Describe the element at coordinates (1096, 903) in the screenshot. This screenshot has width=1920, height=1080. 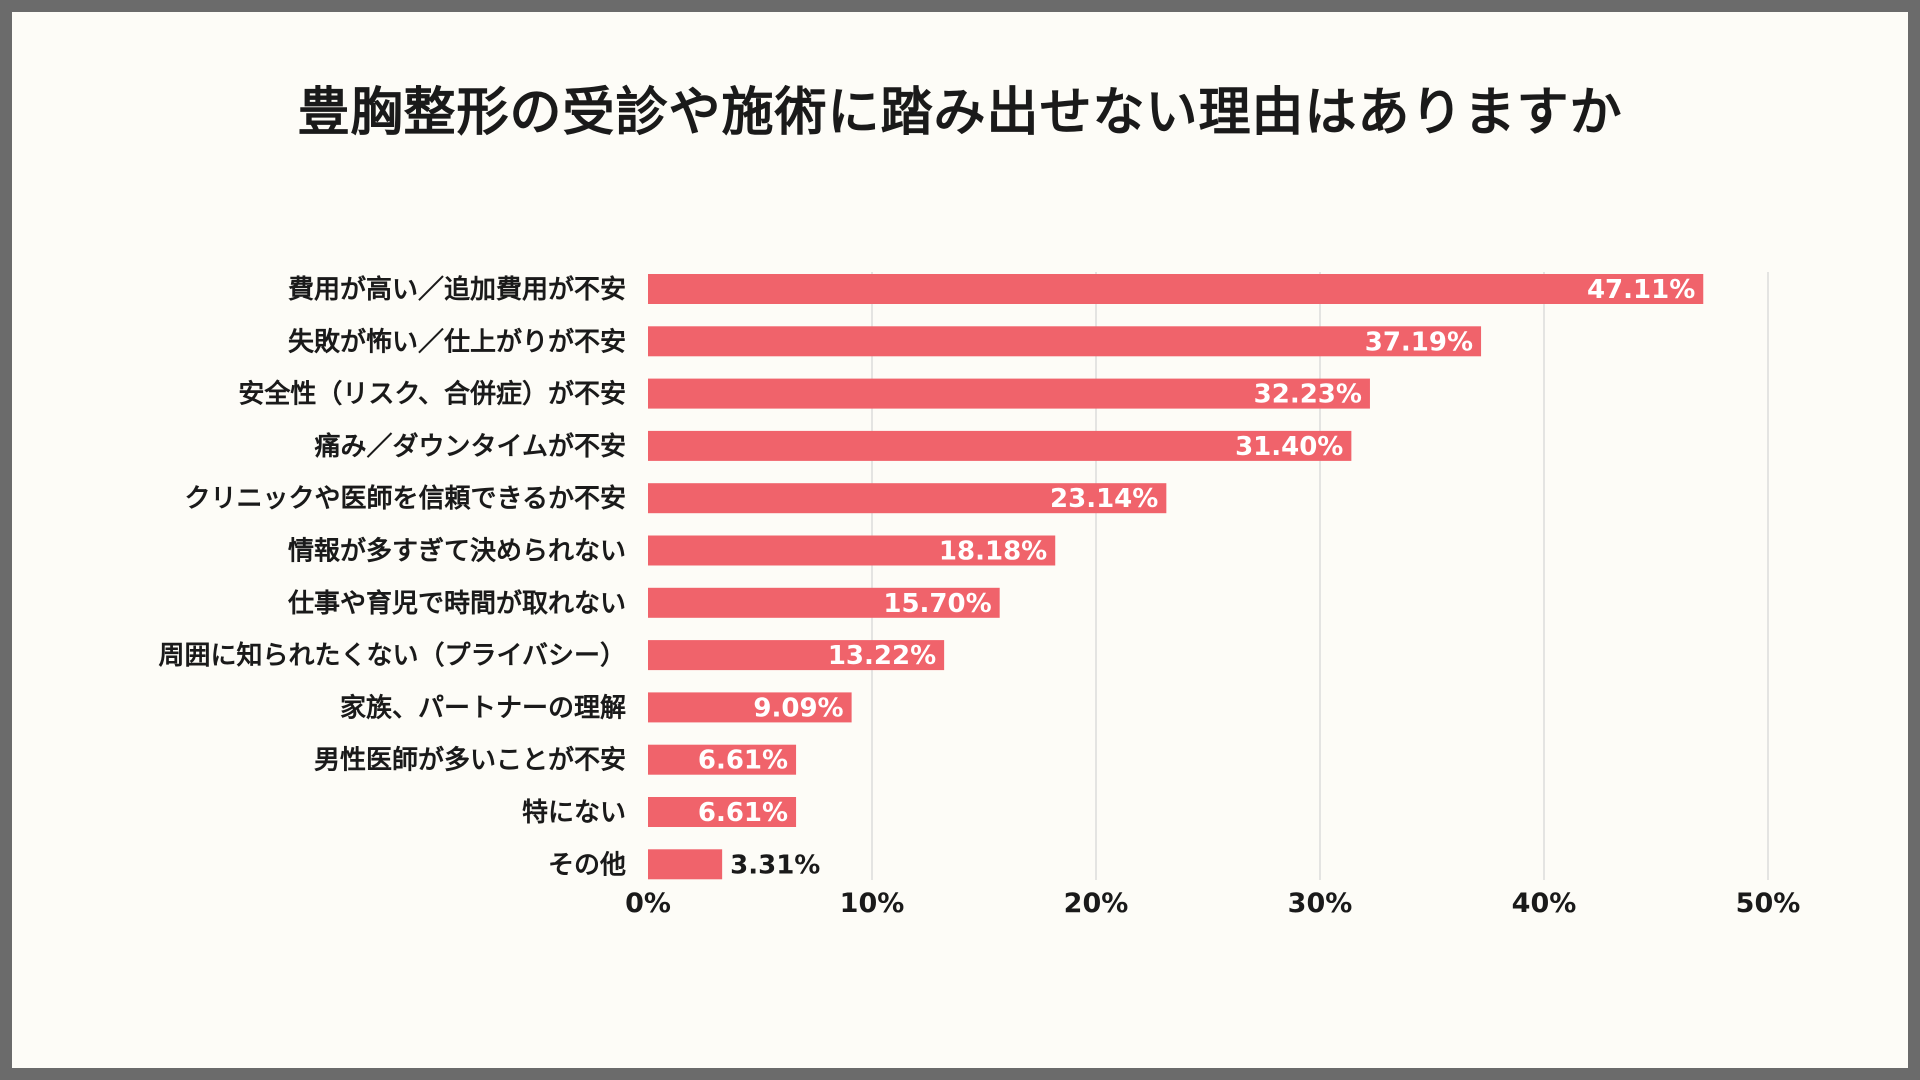
I see `x-tick-label: 20%` at that location.